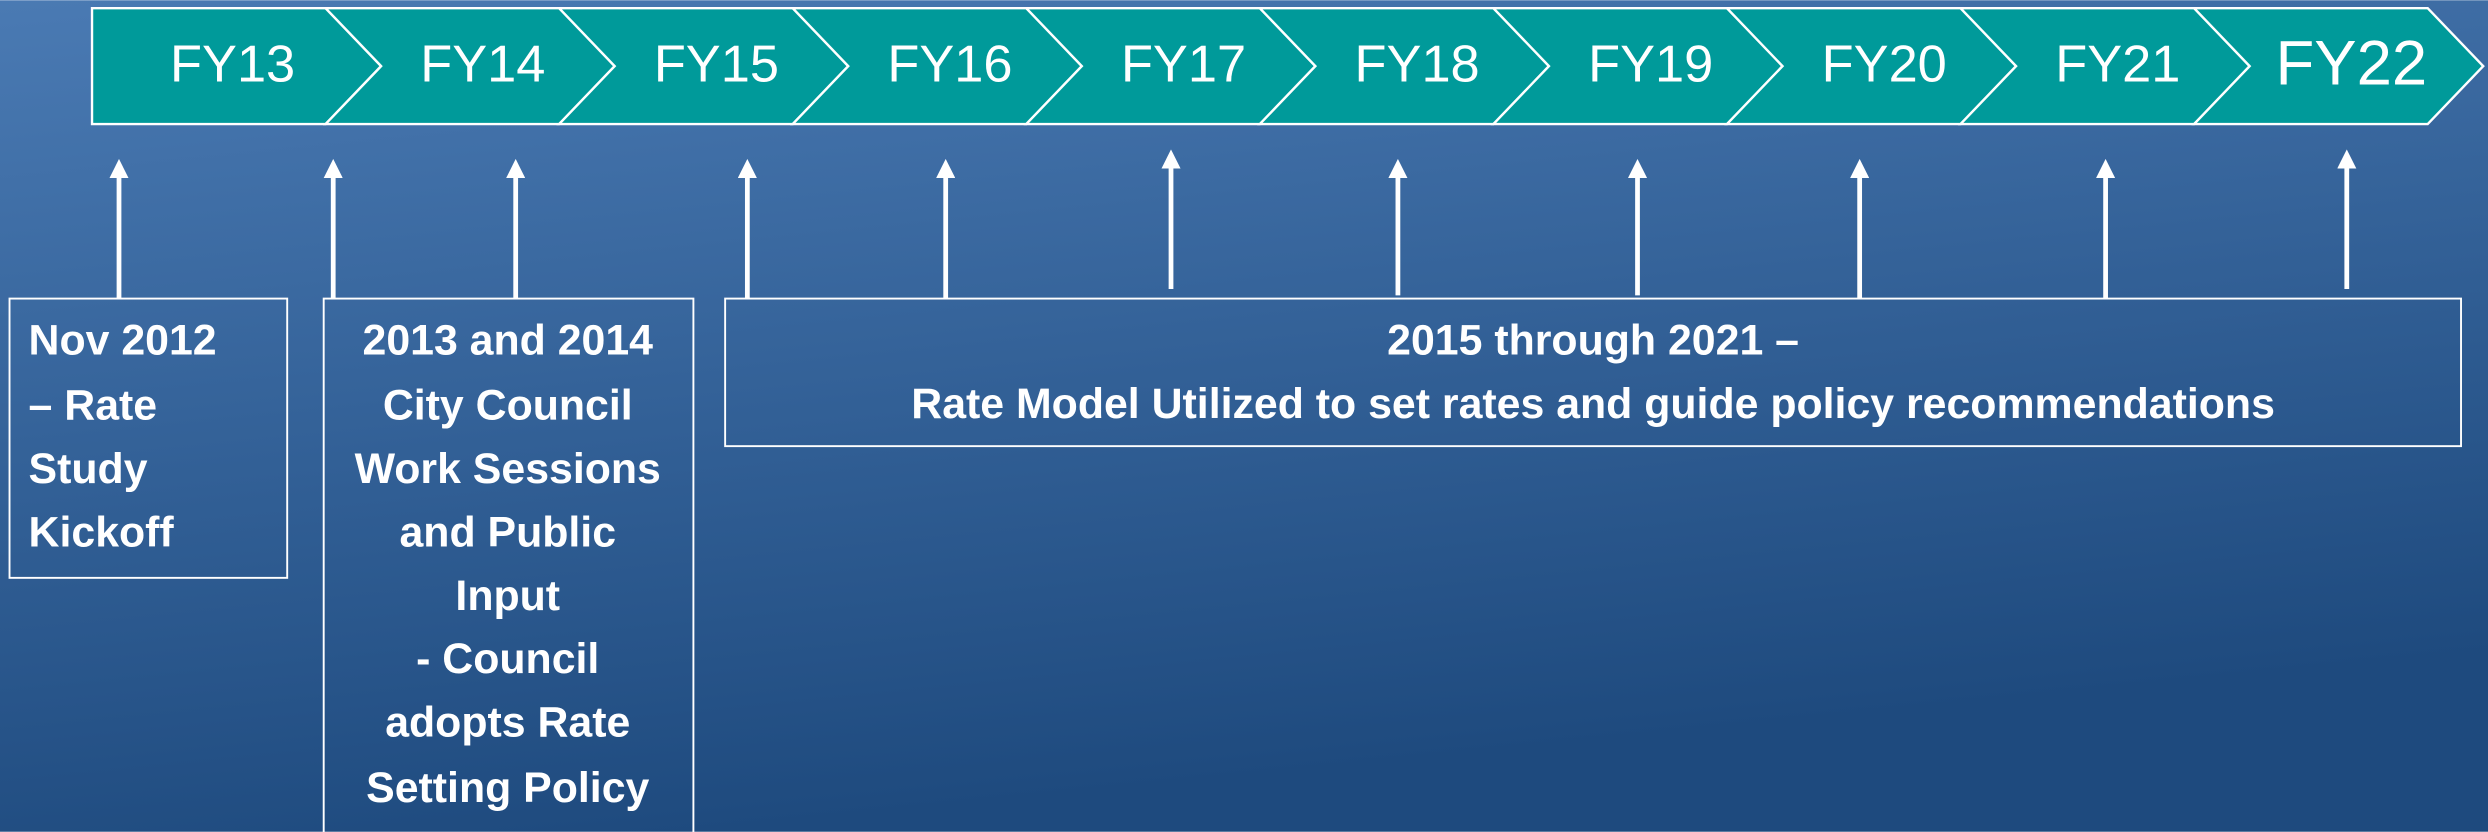 Image resolution: width=2488 pixels, height=832 pixels. Describe the element at coordinates (507, 723) in the screenshot. I see `box-text: adopts Rate` at that location.